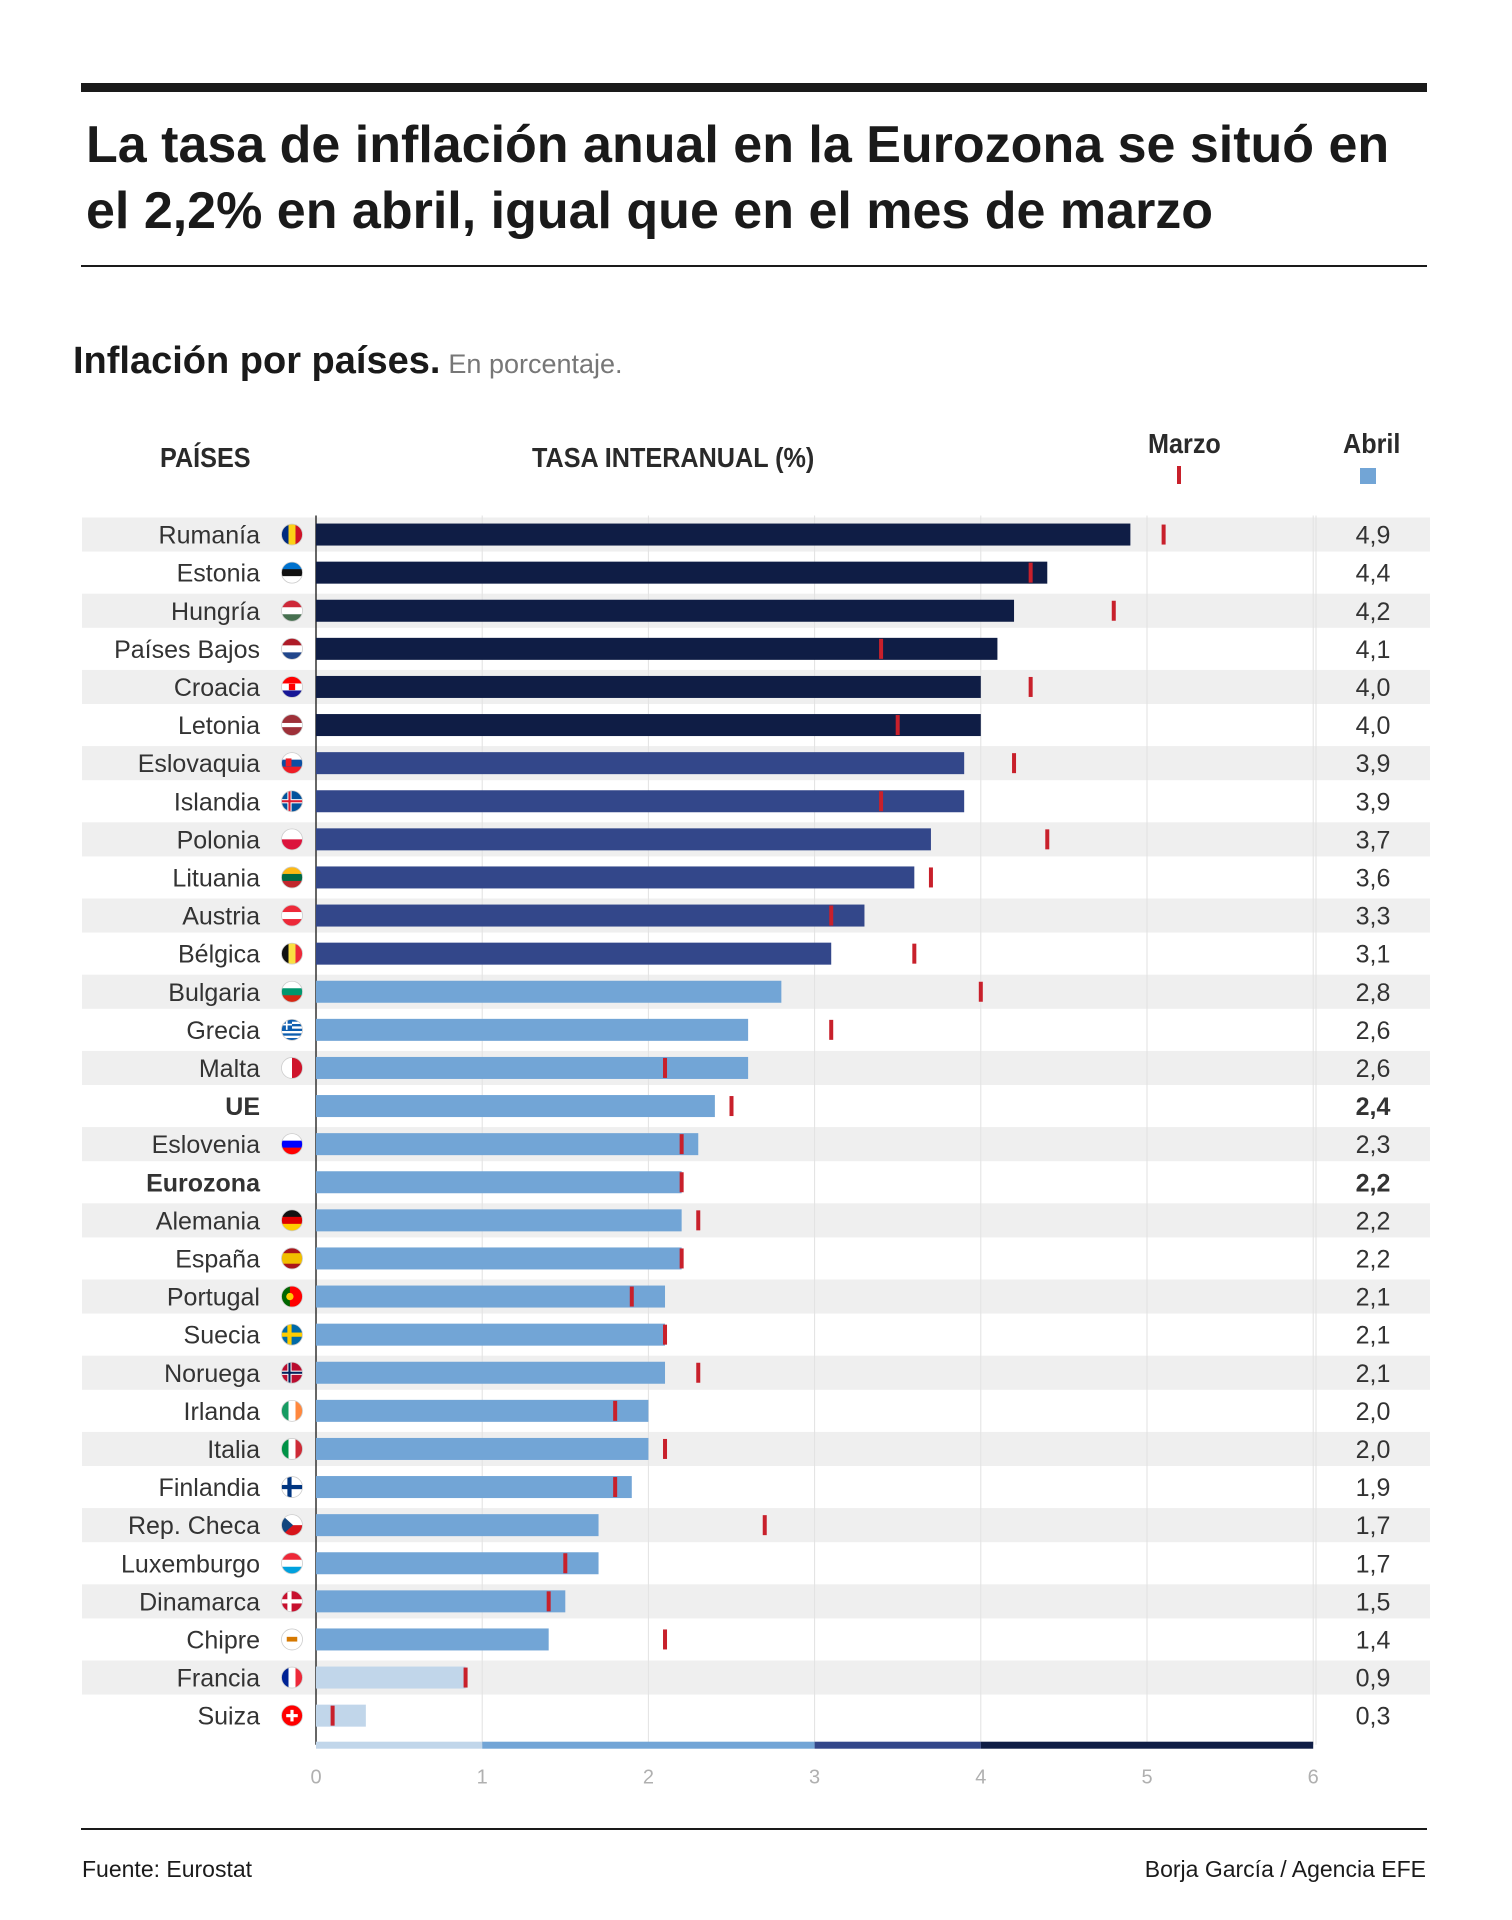  I want to click on march-marker-alemania, so click(698, 1220).